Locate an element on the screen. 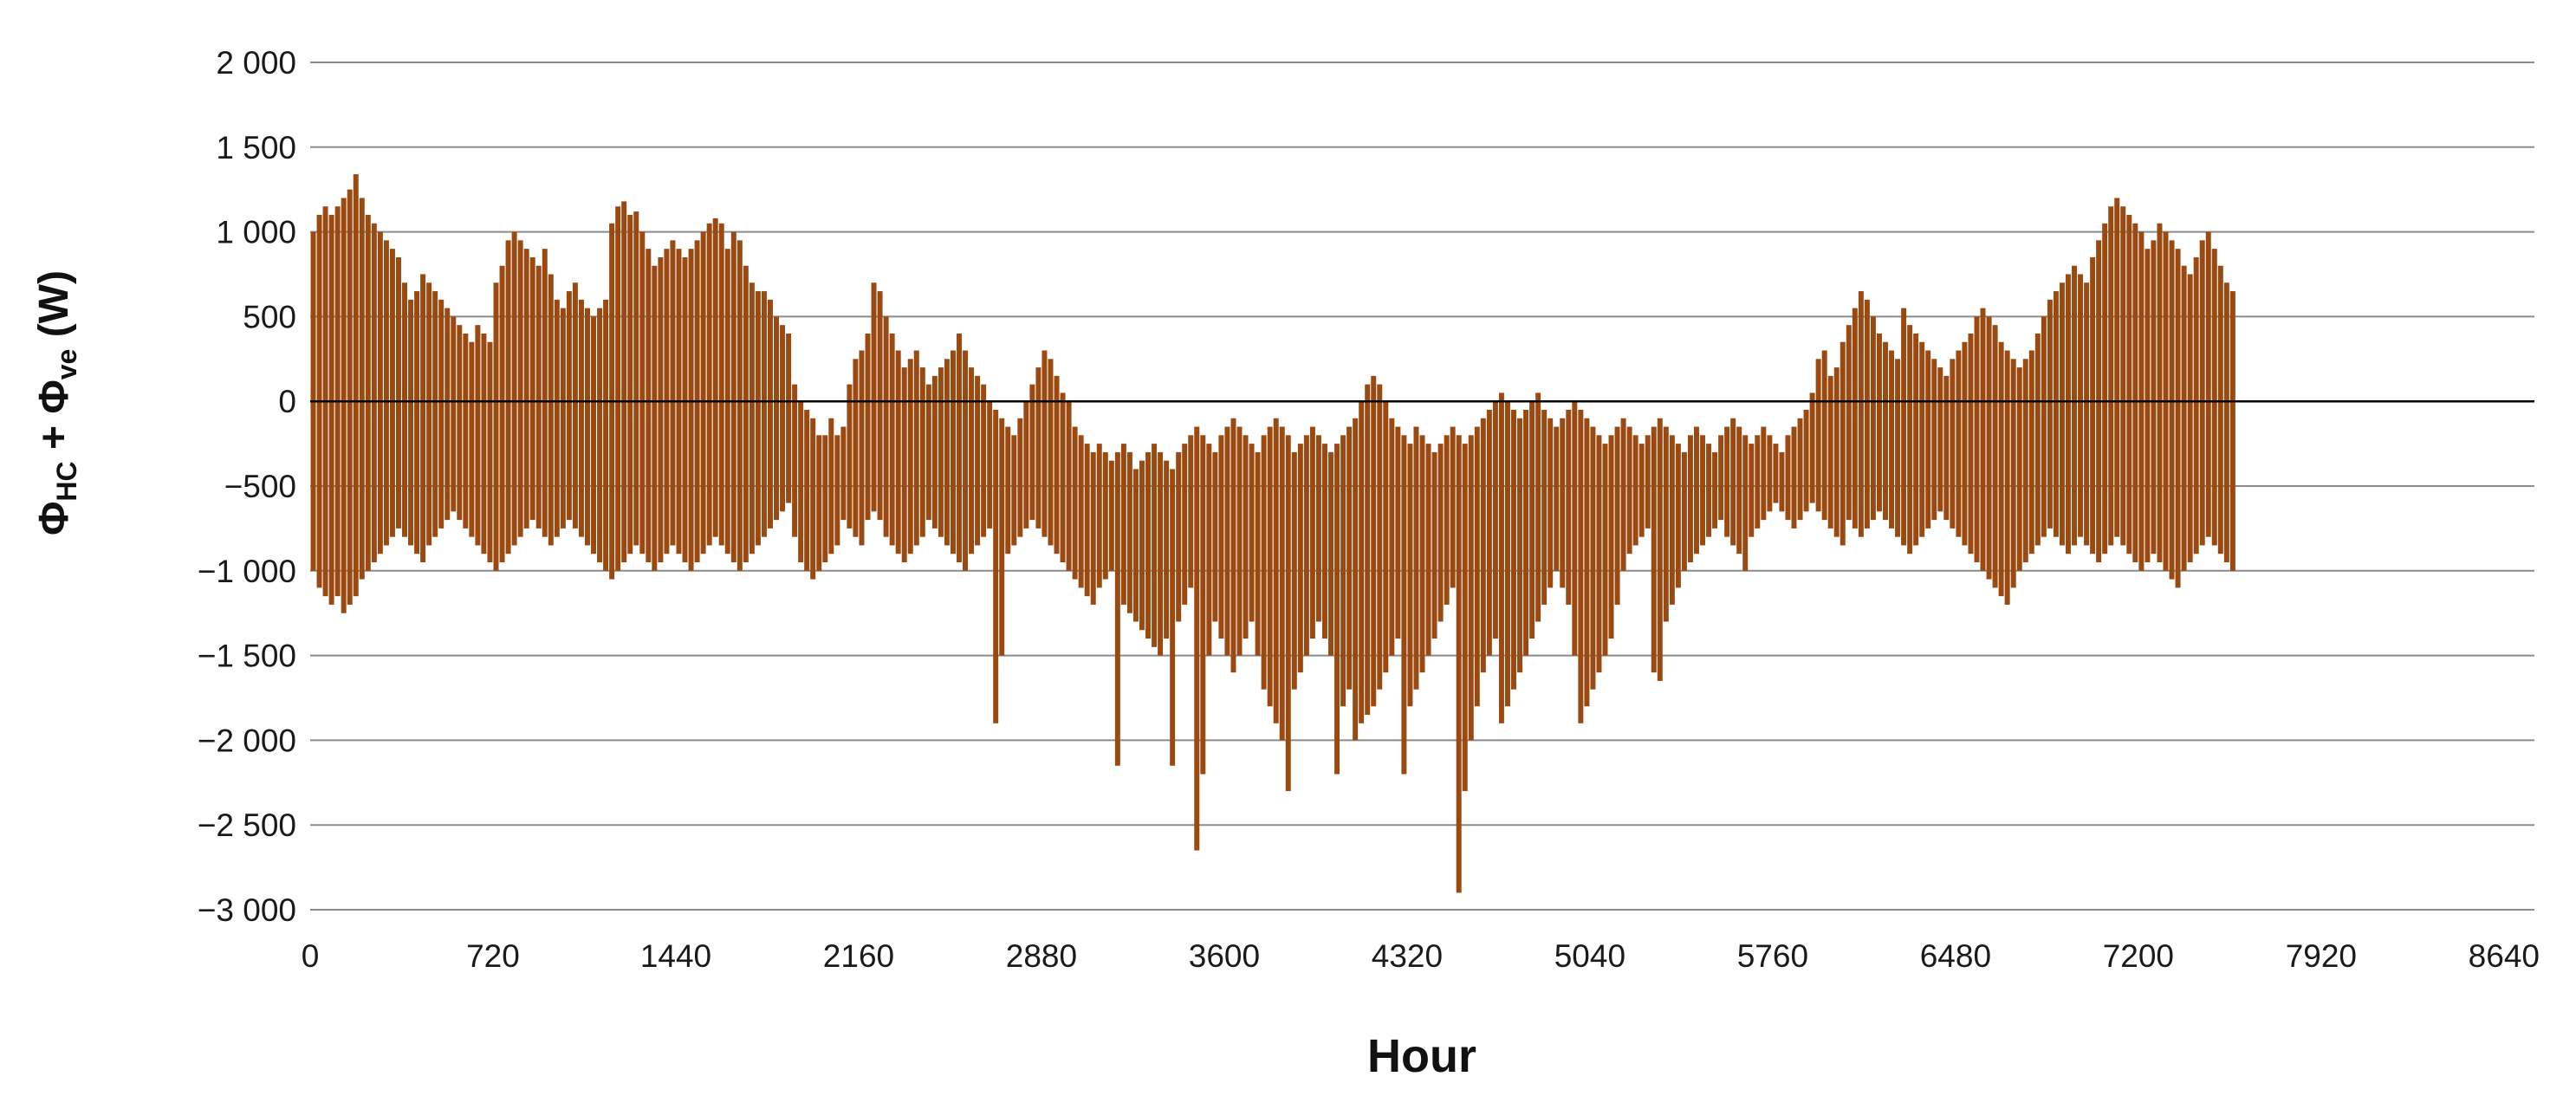 The width and height of the screenshot is (2576, 1109). y-axis-title-plus: + is located at coordinates (54, 438).